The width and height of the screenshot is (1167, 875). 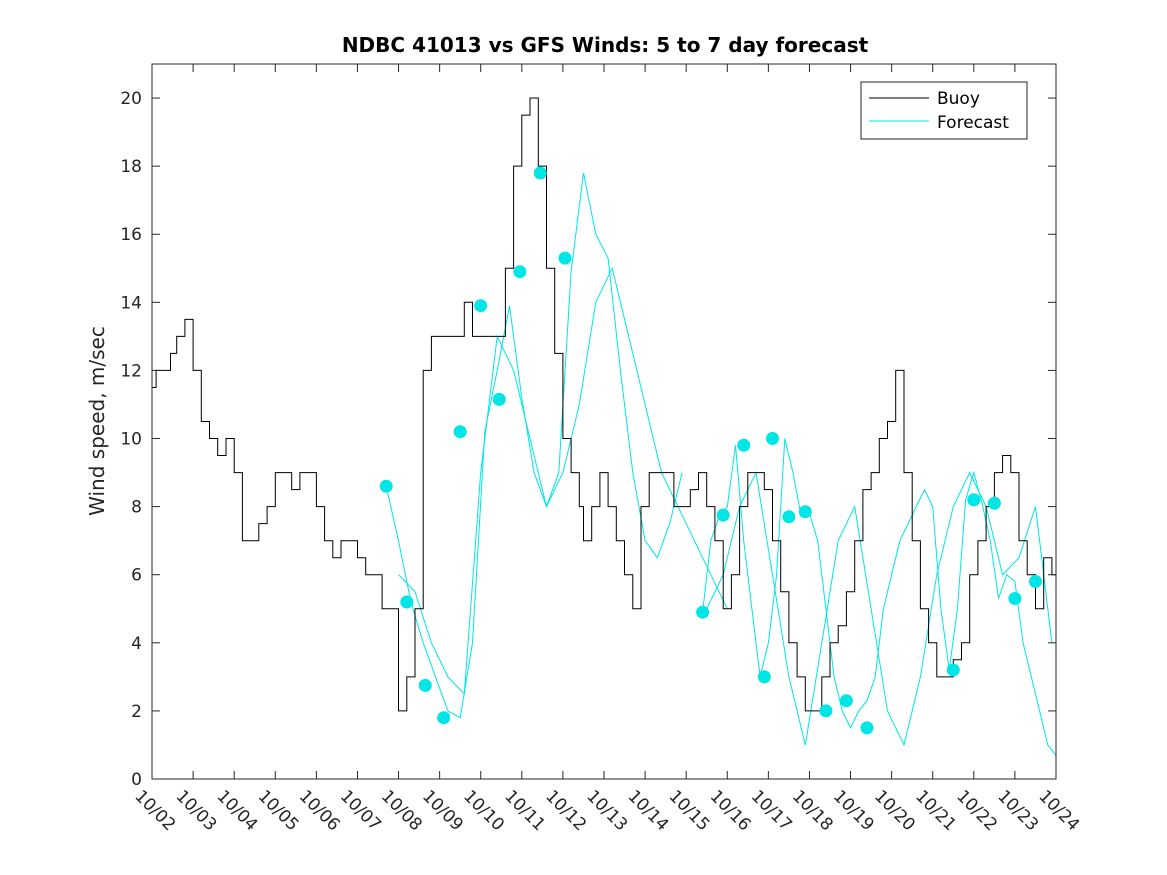 I want to click on y-tick-label: 2, so click(x=136, y=712).